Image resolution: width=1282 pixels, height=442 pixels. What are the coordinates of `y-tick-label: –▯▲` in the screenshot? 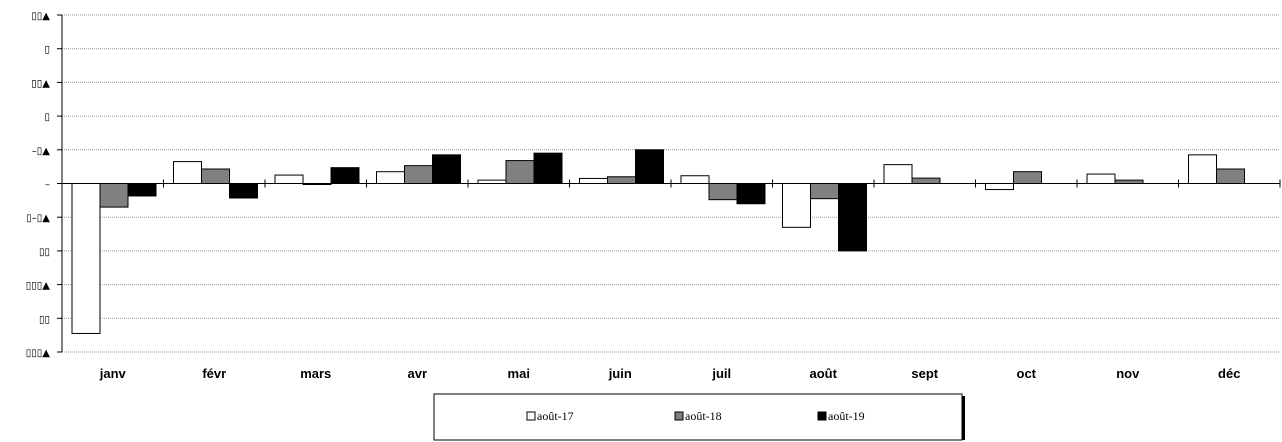 It's located at (41, 151).